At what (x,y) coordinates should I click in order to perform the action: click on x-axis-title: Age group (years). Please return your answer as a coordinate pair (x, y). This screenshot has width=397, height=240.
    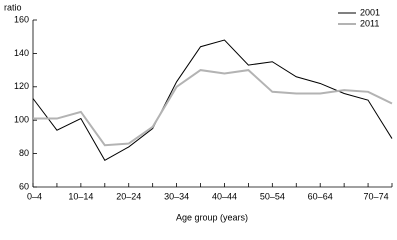
    Looking at the image, I should click on (212, 217).